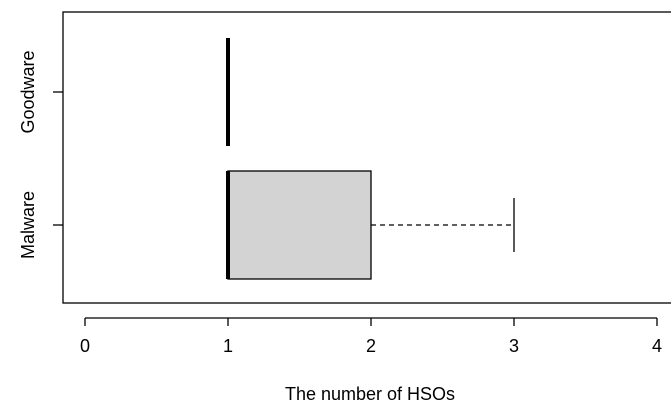 This screenshot has width=671, height=409. What do you see at coordinates (371, 346) in the screenshot?
I see `x-tick-label: 2` at bounding box center [371, 346].